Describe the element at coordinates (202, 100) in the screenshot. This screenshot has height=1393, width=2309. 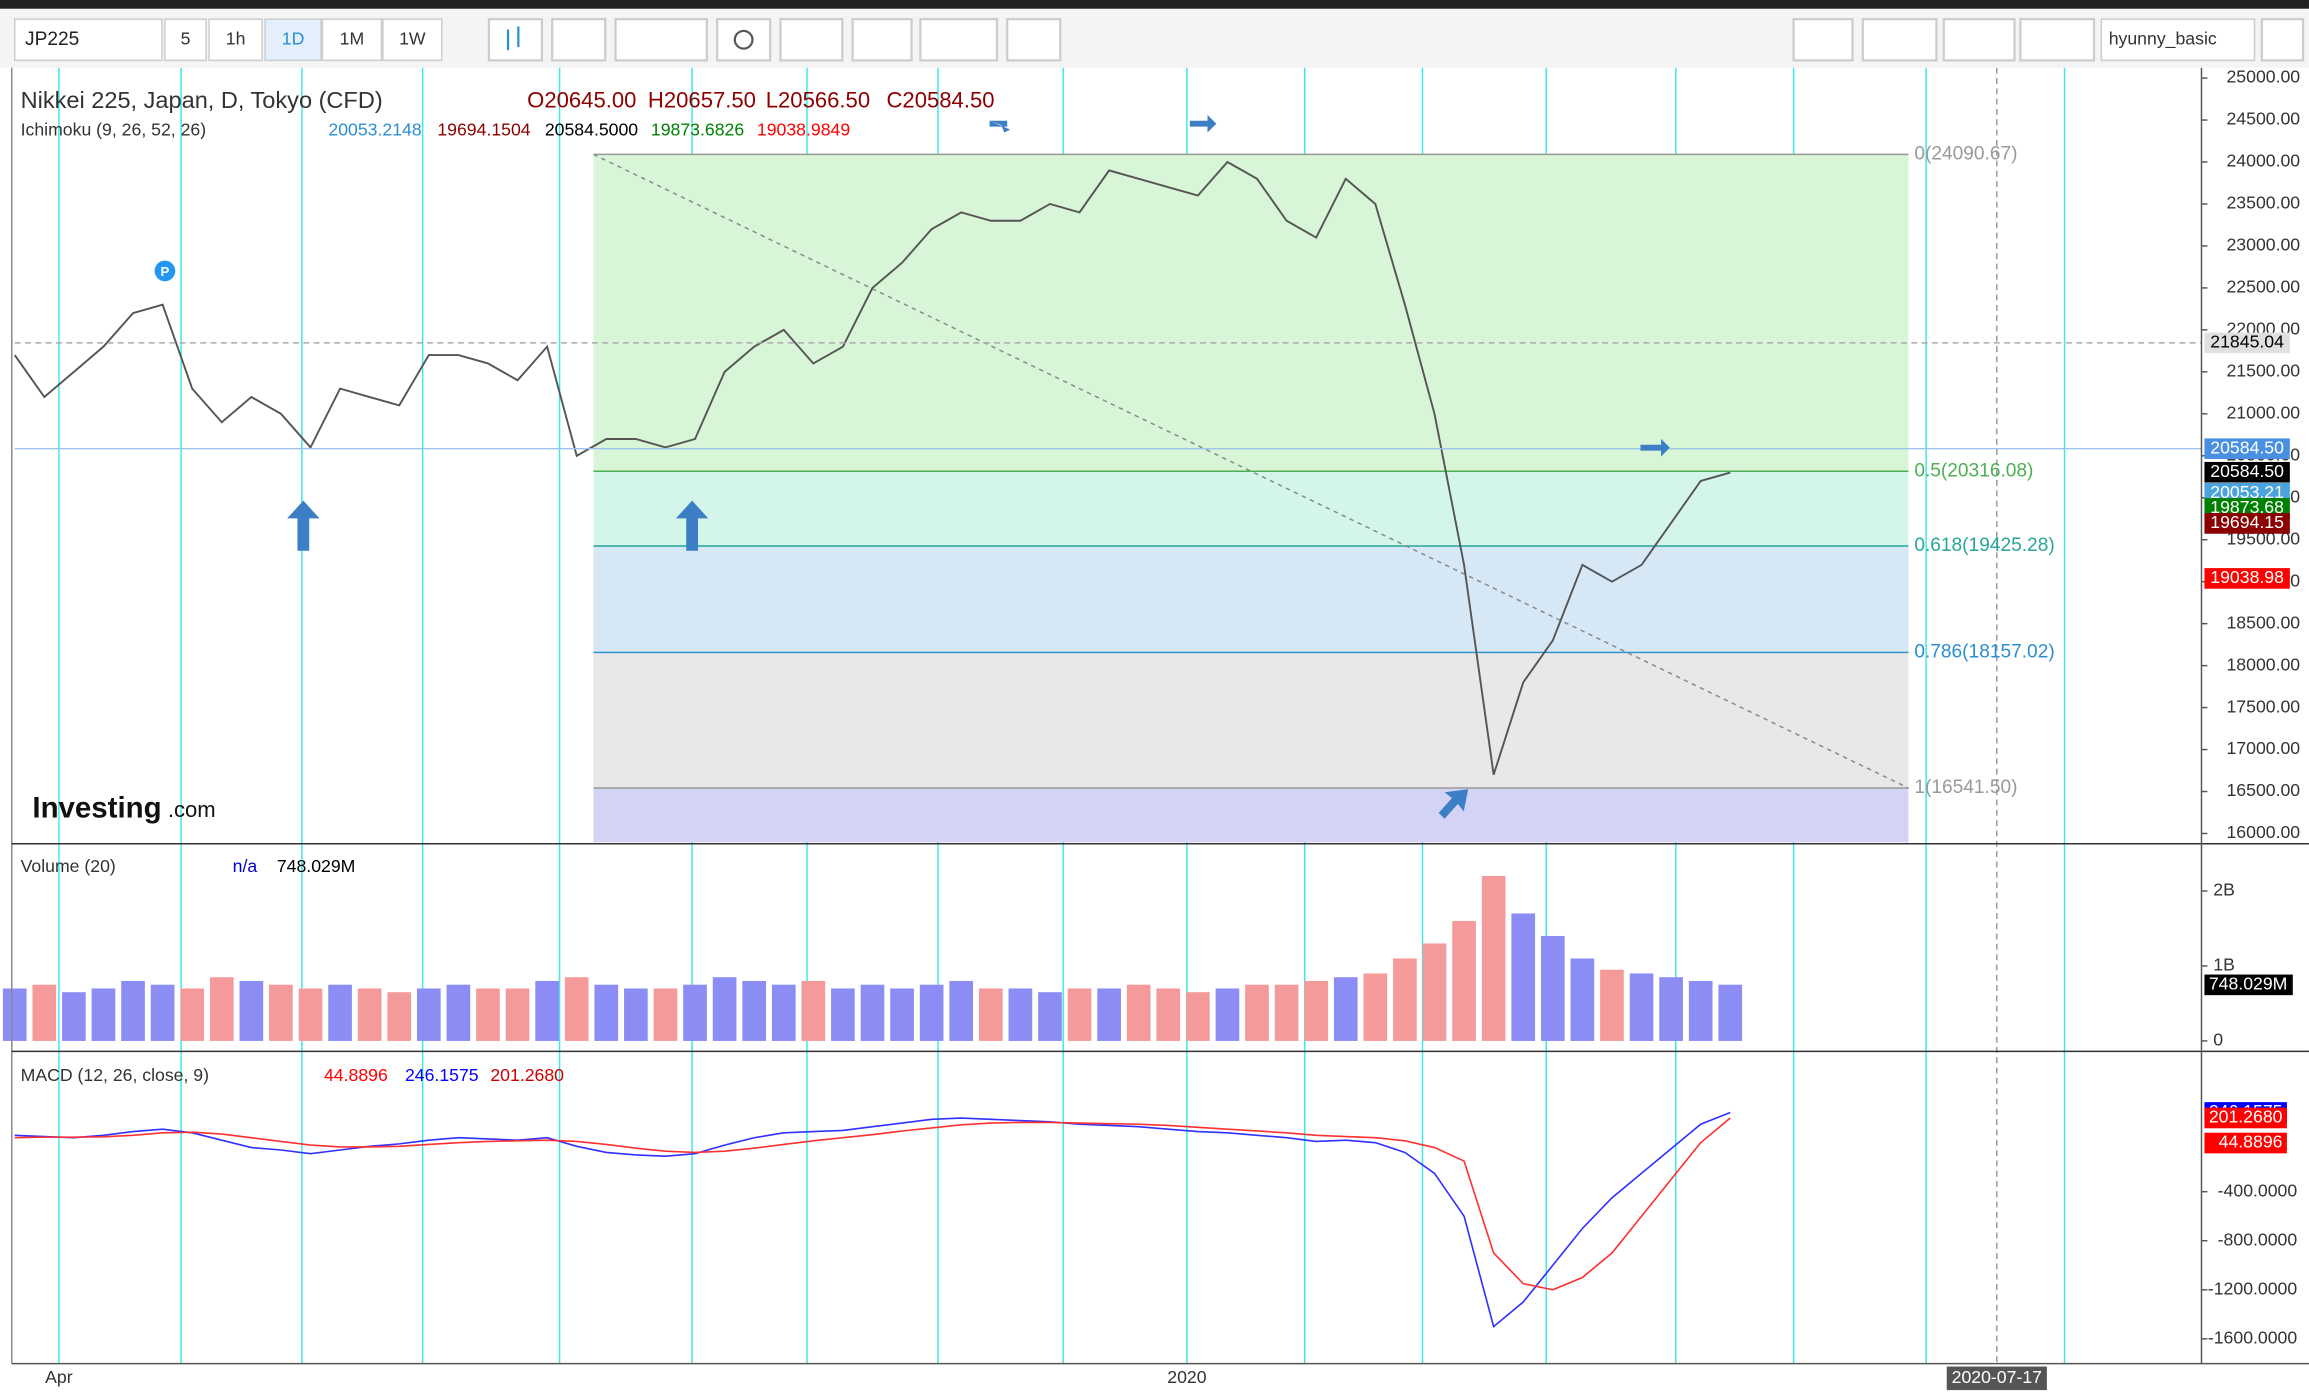
I see `legend-title: Nikkei 225, Japan, D, Tokyo (CFD)` at that location.